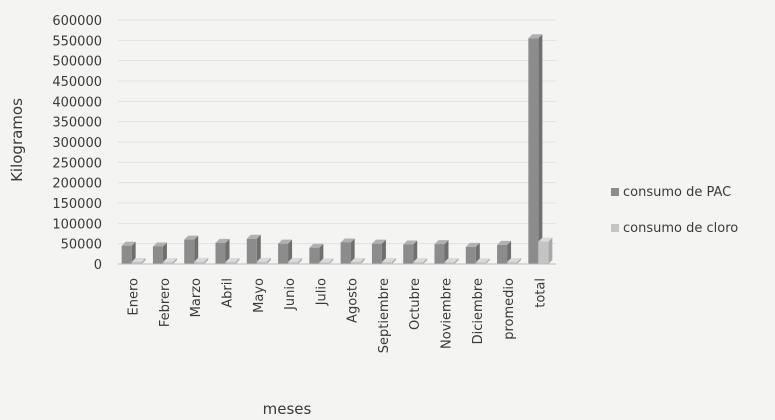  I want to click on x-category-label: Noviembre, so click(447, 313).